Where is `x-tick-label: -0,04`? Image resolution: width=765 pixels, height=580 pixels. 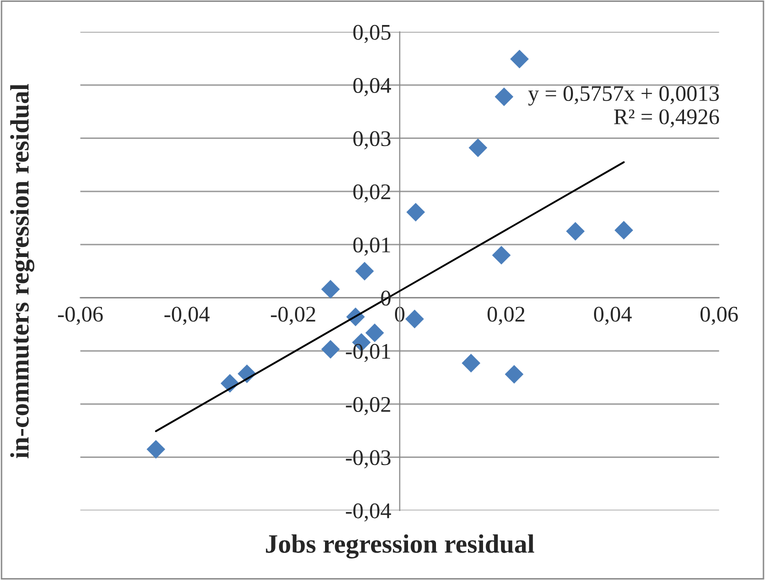
x-tick-label: -0,04 is located at coordinates (187, 315).